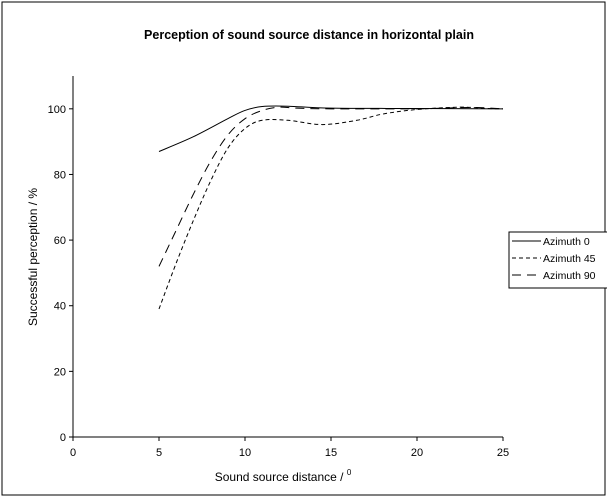  I want to click on legend-label: Azimuth 0, so click(566, 242).